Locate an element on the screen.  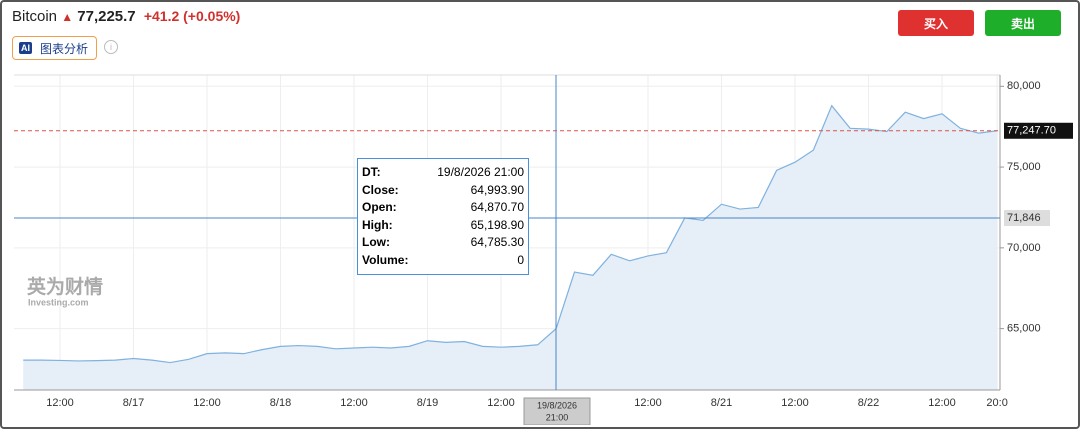
tooltip-row: DT: 19/8/2026 21:00 is located at coordinates (443, 173).